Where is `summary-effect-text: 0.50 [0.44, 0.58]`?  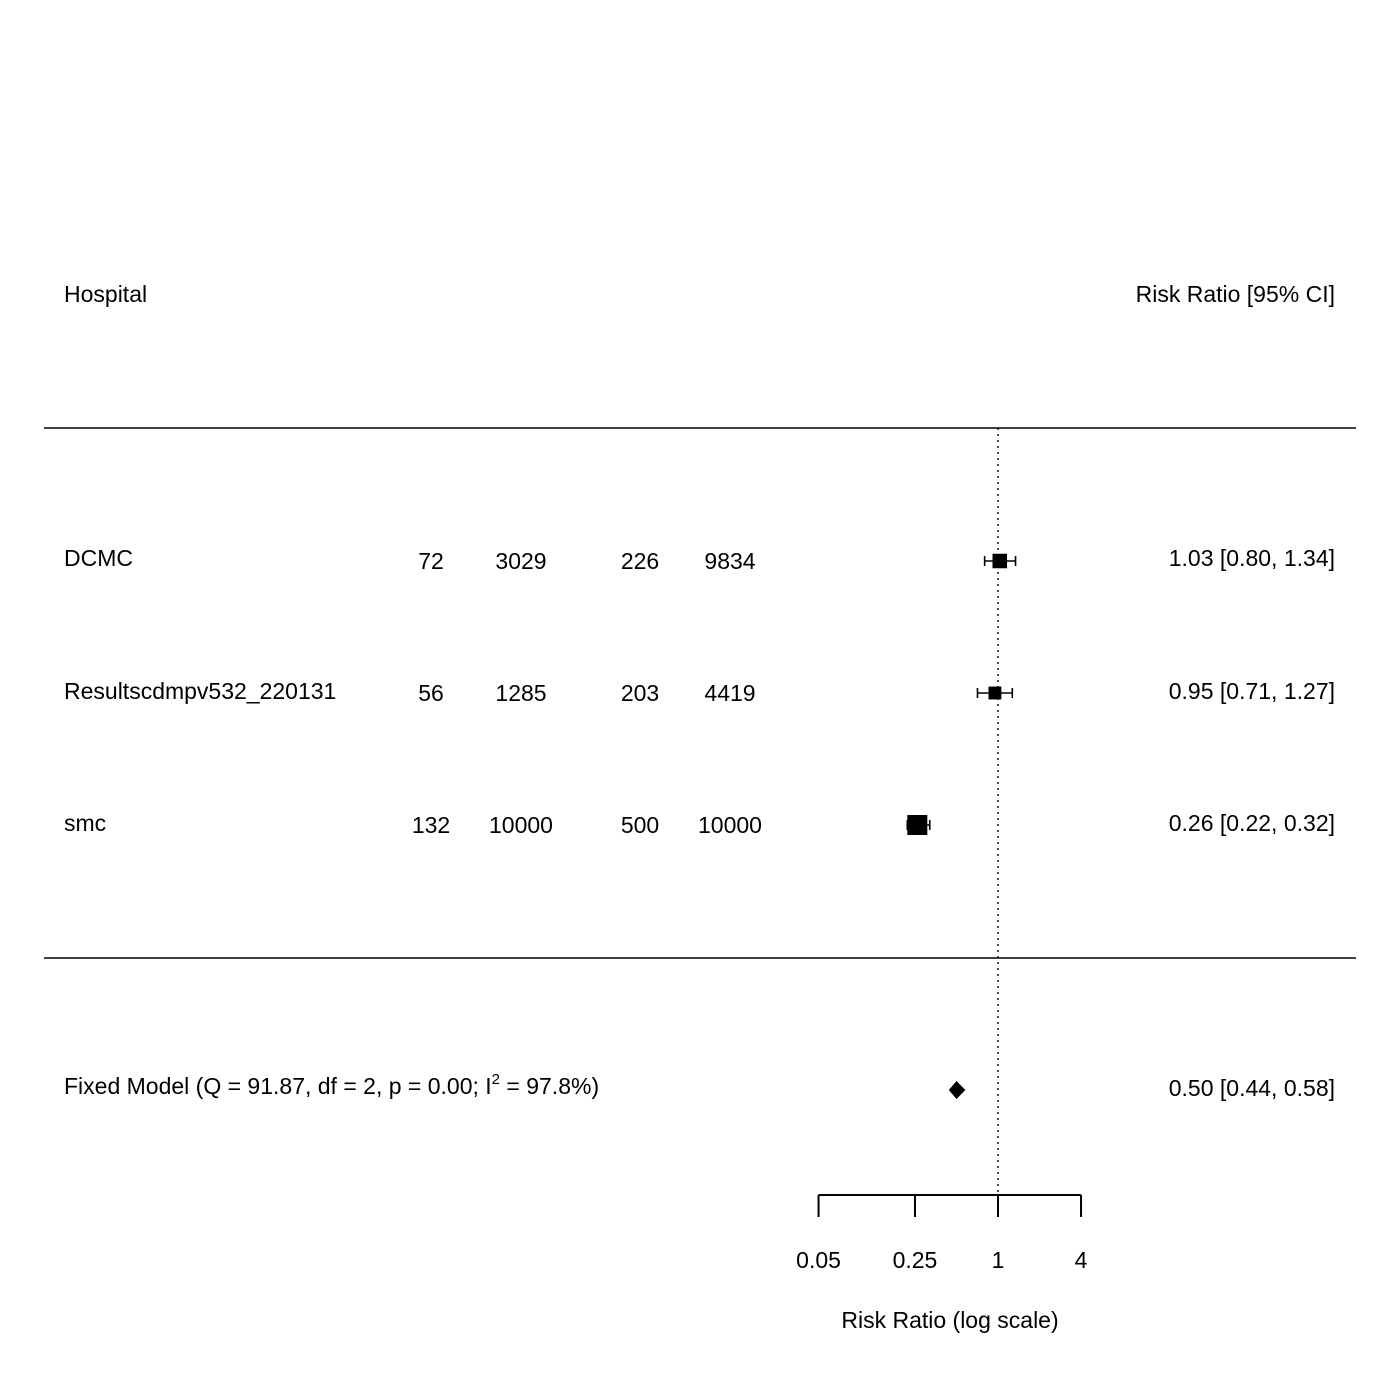
summary-effect-text: 0.50 [0.44, 0.58] is located at coordinates (1252, 1088).